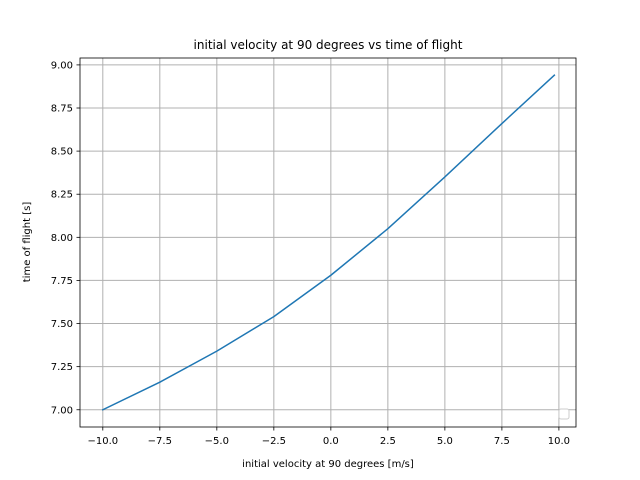 The height and width of the screenshot is (480, 640). Describe the element at coordinates (331, 441) in the screenshot. I see `x-tick-label: 0.0` at that location.